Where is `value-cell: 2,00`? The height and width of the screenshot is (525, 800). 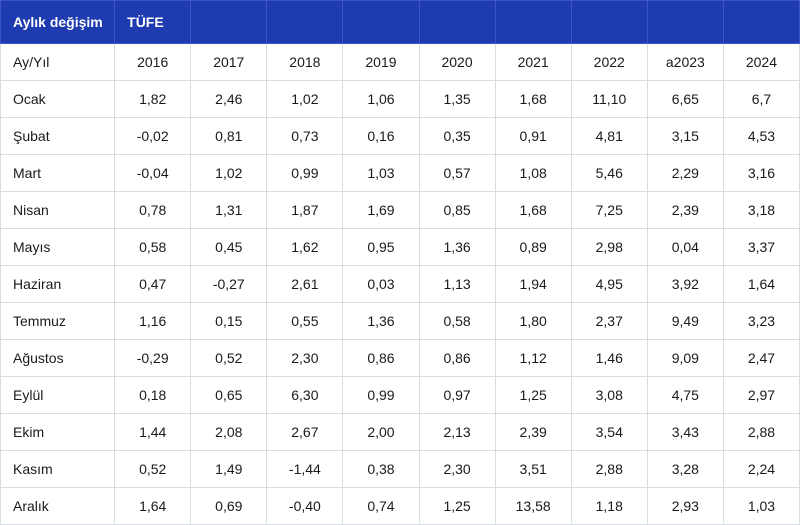 value-cell: 2,00 is located at coordinates (381, 432).